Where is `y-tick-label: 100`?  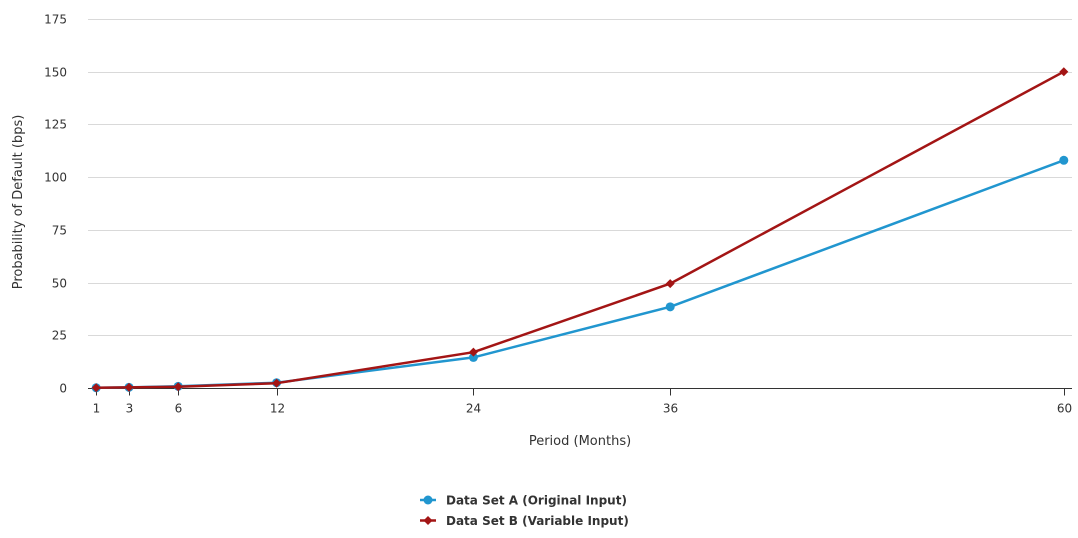
y-tick-label: 100 is located at coordinates (55, 178).